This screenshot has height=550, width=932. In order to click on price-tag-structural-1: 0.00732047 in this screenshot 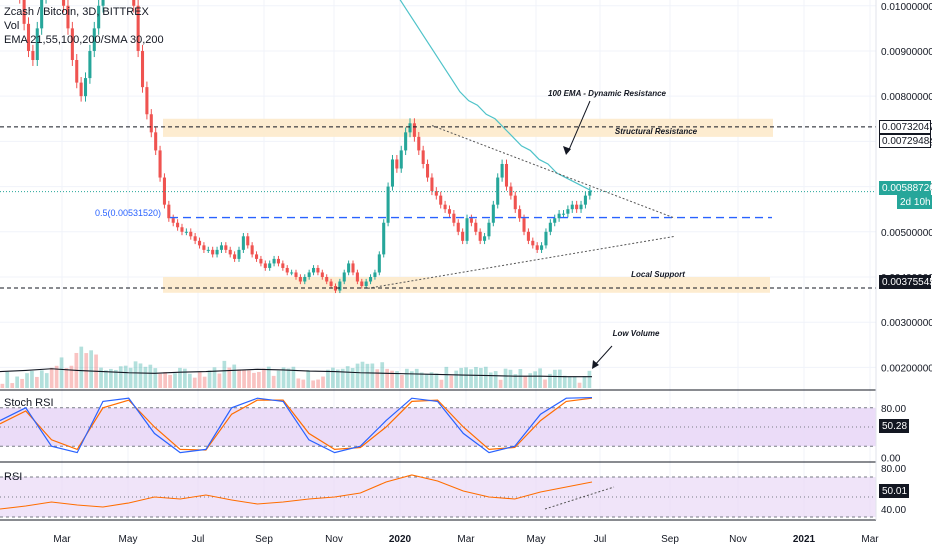, I will do `click(905, 127)`.